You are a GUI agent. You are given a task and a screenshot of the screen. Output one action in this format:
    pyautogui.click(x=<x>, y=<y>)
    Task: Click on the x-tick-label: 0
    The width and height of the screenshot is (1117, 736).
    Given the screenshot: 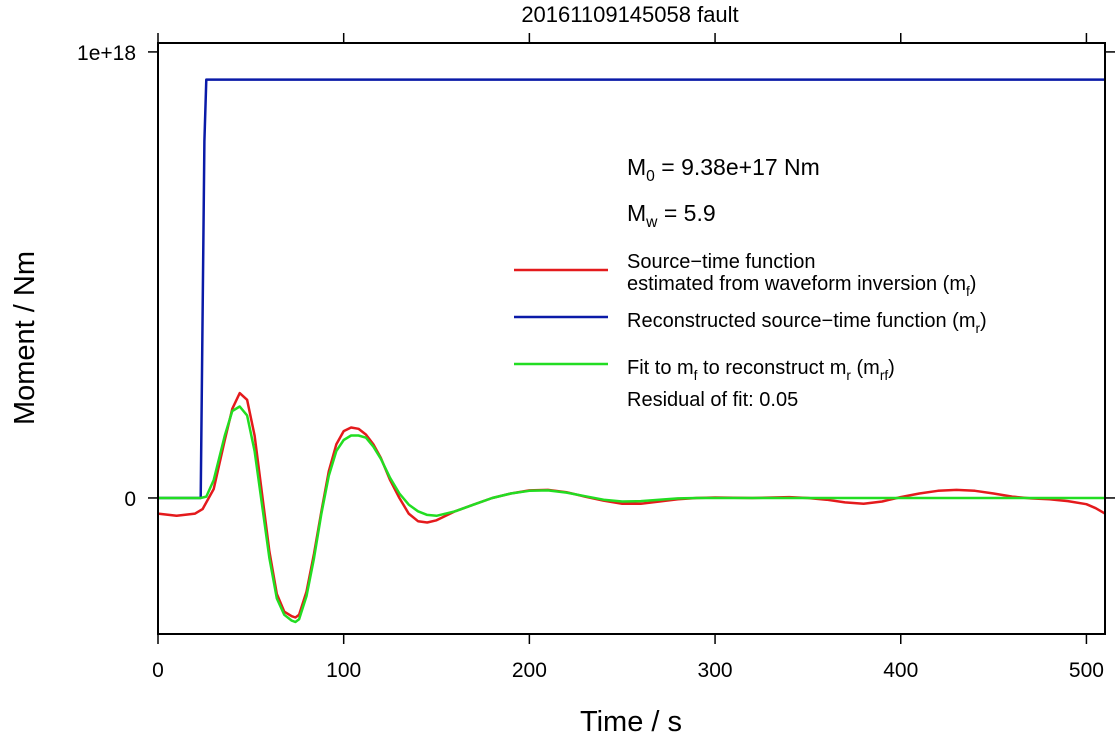 What is the action you would take?
    pyautogui.click(x=158, y=670)
    